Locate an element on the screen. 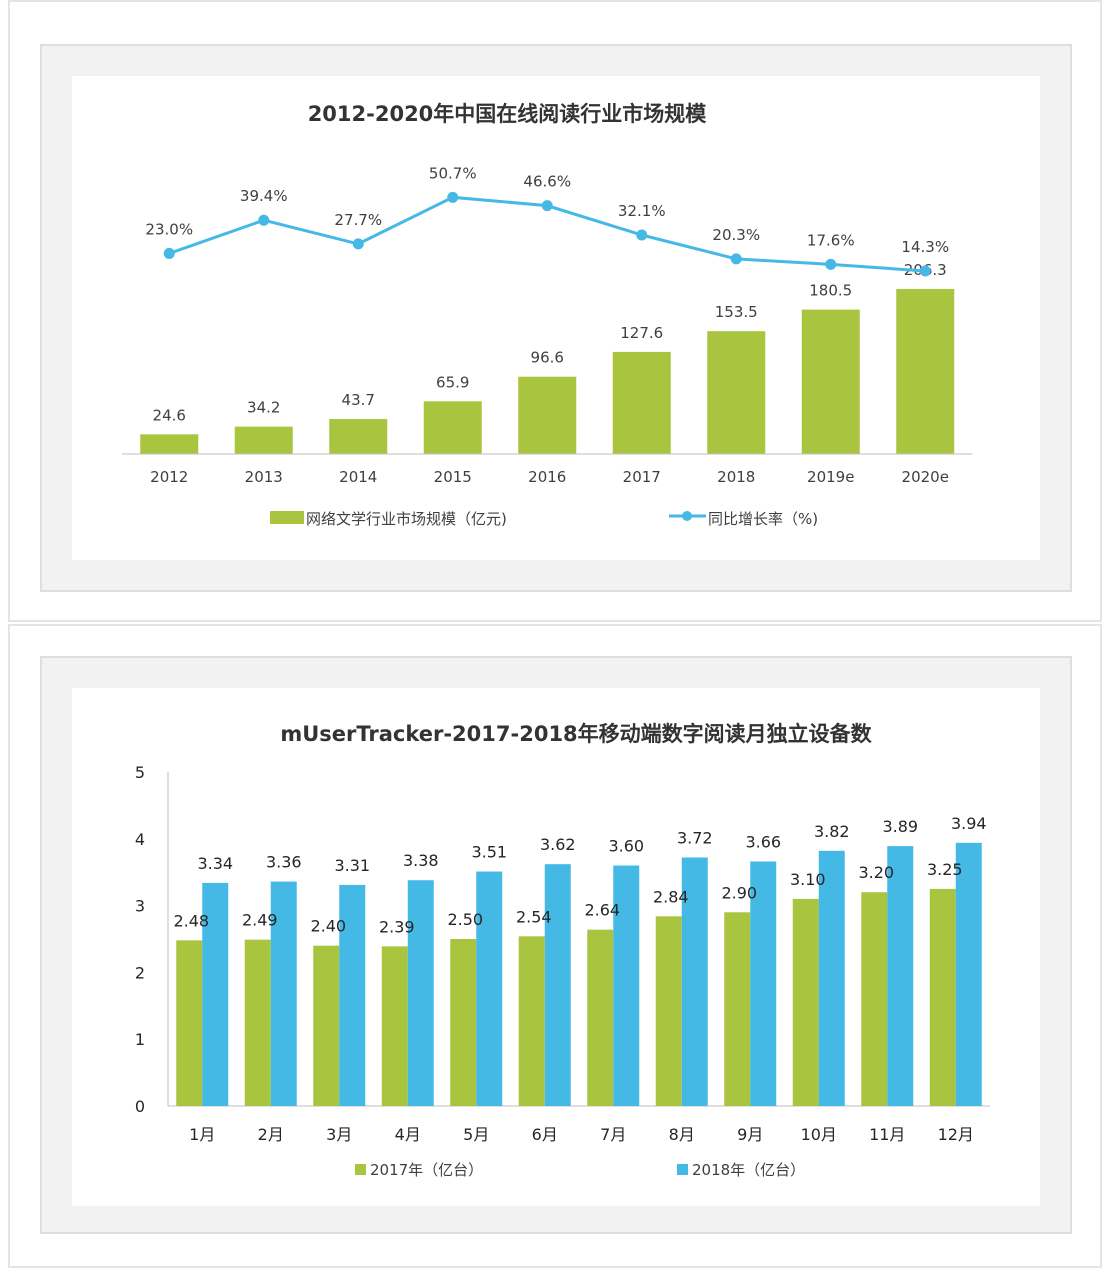 Image resolution: width=1112 pixels, height=1276 pixels. x-tick-label: 5月 is located at coordinates (476, 1134).